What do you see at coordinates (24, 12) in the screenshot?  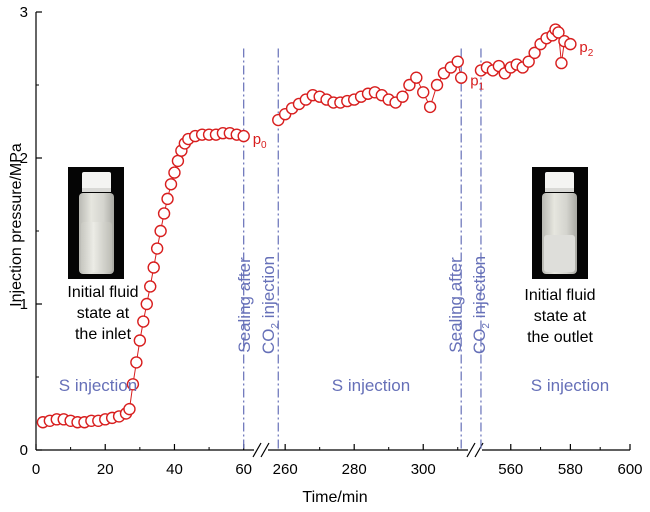 I see `y-tick-label: 3` at bounding box center [24, 12].